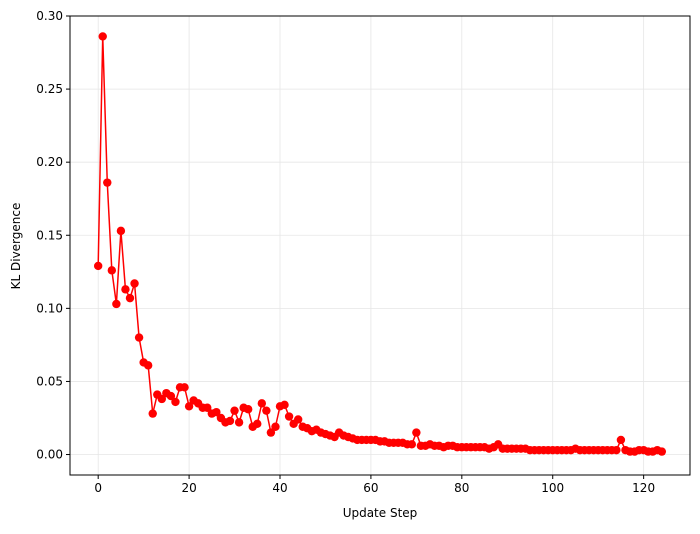 The width and height of the screenshot is (700, 534). Describe the element at coordinates (370, 488) in the screenshot. I see `x-tick-label: 60` at that location.